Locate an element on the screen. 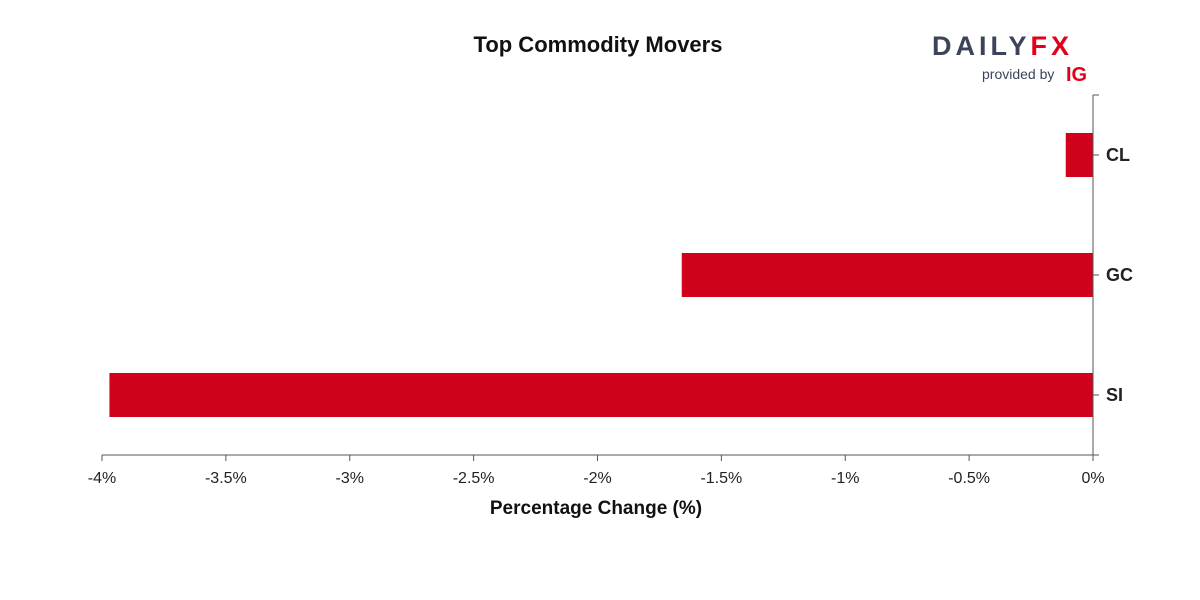 This screenshot has height=600, width=1200. x-tick-label: -1.5% is located at coordinates (721, 478).